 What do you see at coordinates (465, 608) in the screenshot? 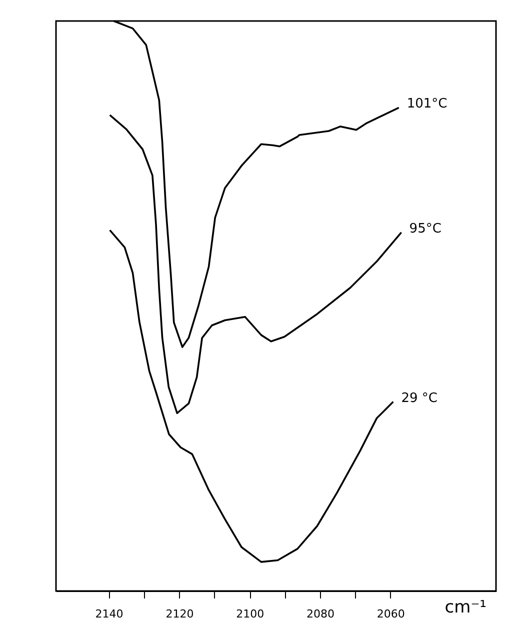
I see `x-axis-title: cm⁻¹` at bounding box center [465, 608].